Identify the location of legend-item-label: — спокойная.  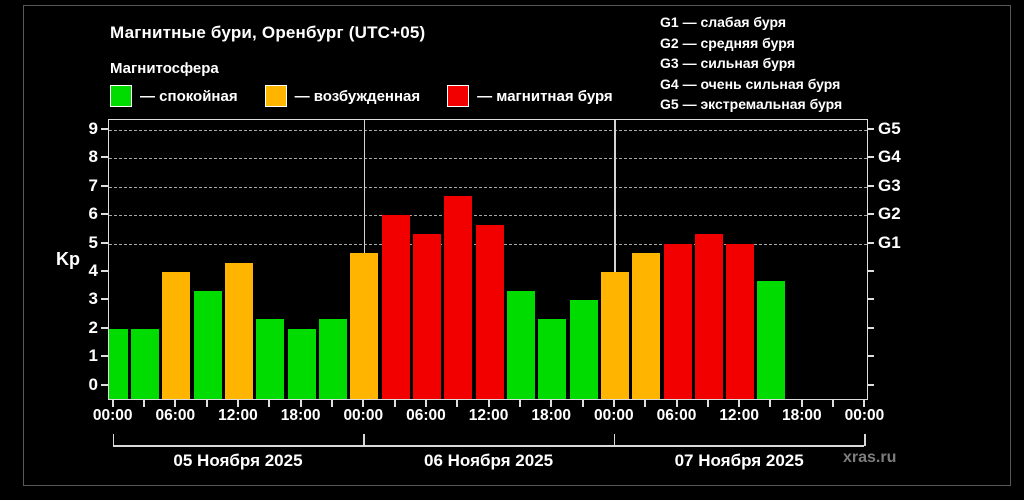
(189, 96).